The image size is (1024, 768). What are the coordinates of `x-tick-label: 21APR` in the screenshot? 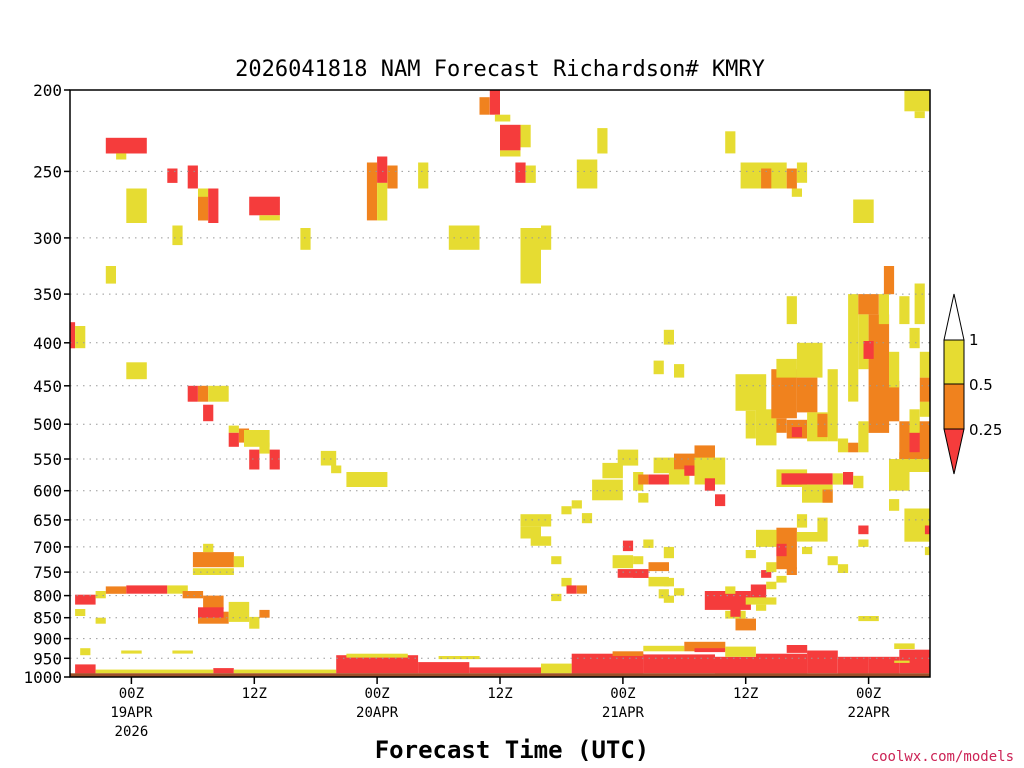 It's located at (623, 713).